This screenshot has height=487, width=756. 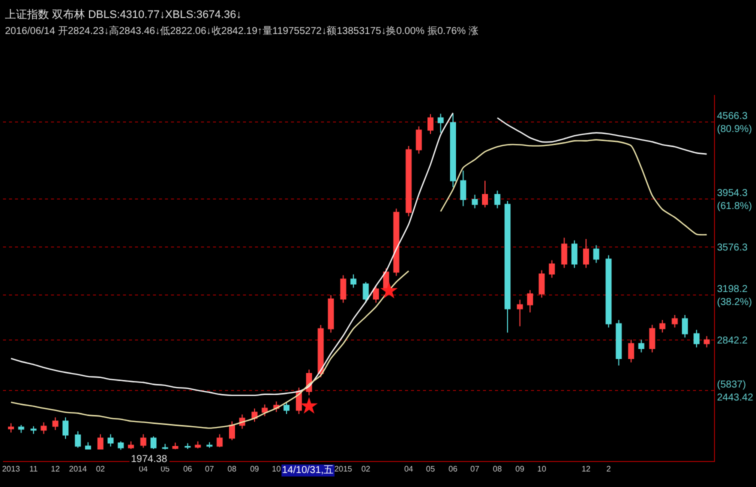 What do you see at coordinates (308, 470) in the screenshot?
I see `text: 14/10/31,五` at bounding box center [308, 470].